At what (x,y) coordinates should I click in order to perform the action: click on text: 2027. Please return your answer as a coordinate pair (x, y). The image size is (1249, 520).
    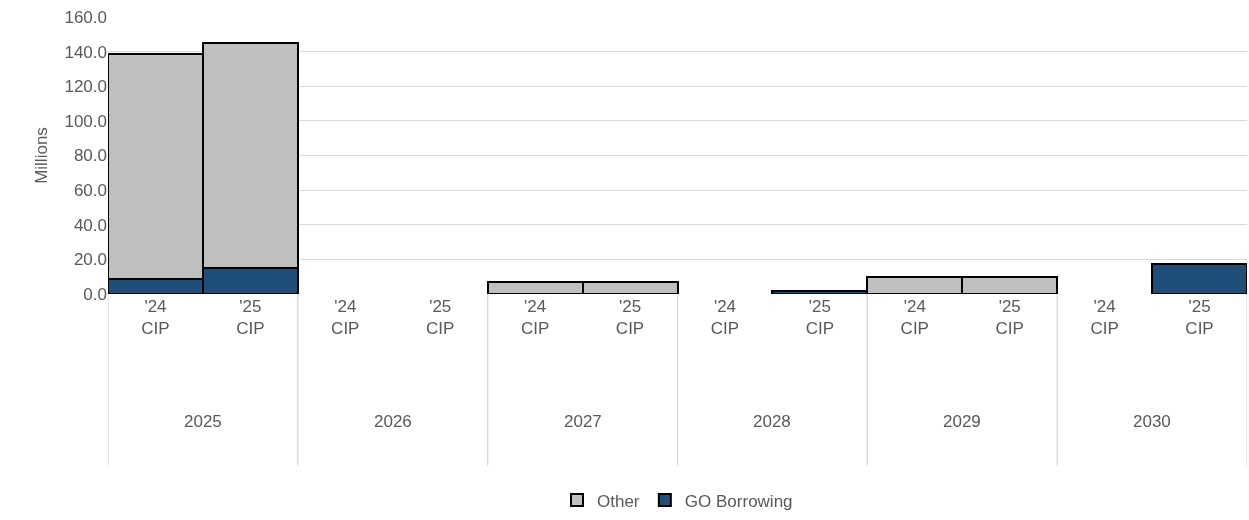
    Looking at the image, I should click on (583, 421).